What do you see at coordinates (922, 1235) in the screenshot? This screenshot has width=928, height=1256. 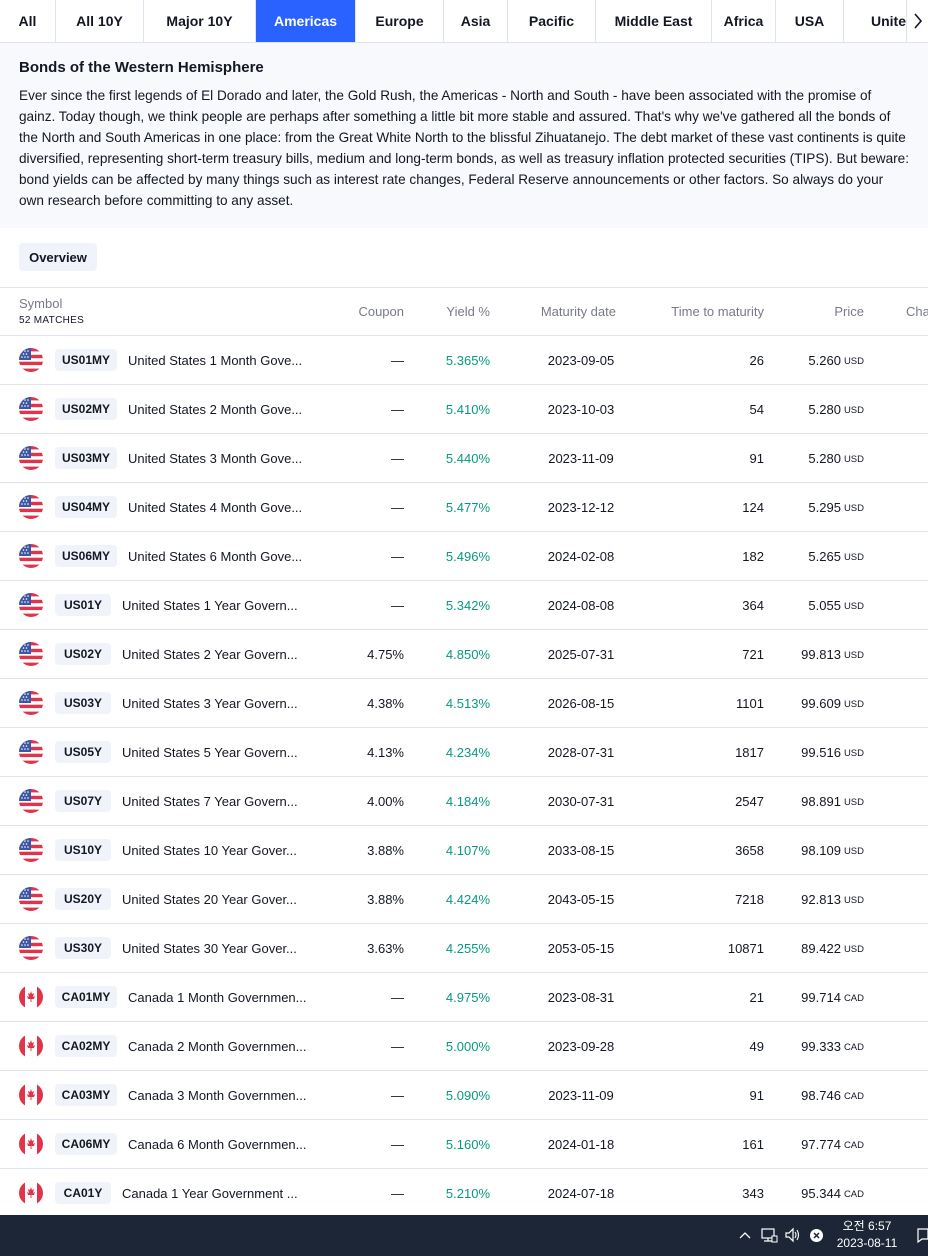 I see `action-center-icon` at bounding box center [922, 1235].